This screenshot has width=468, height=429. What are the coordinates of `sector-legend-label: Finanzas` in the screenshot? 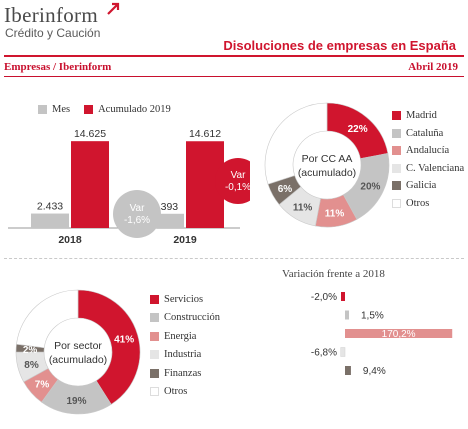 It's located at (183, 373).